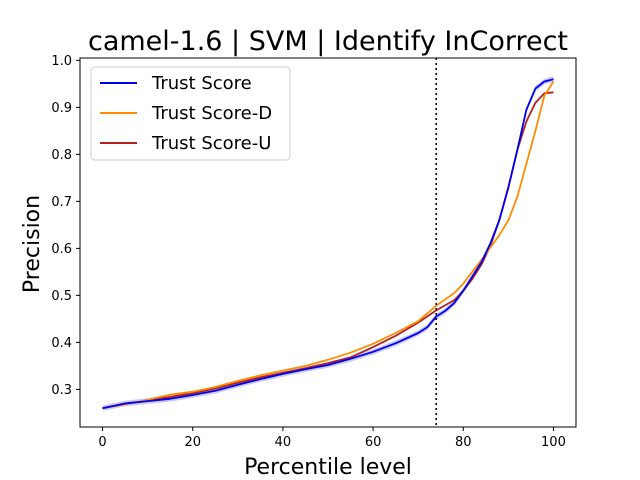 This screenshot has height=480, width=640. Describe the element at coordinates (61, 108) in the screenshot. I see `y-tick-label: 0.9` at that location.